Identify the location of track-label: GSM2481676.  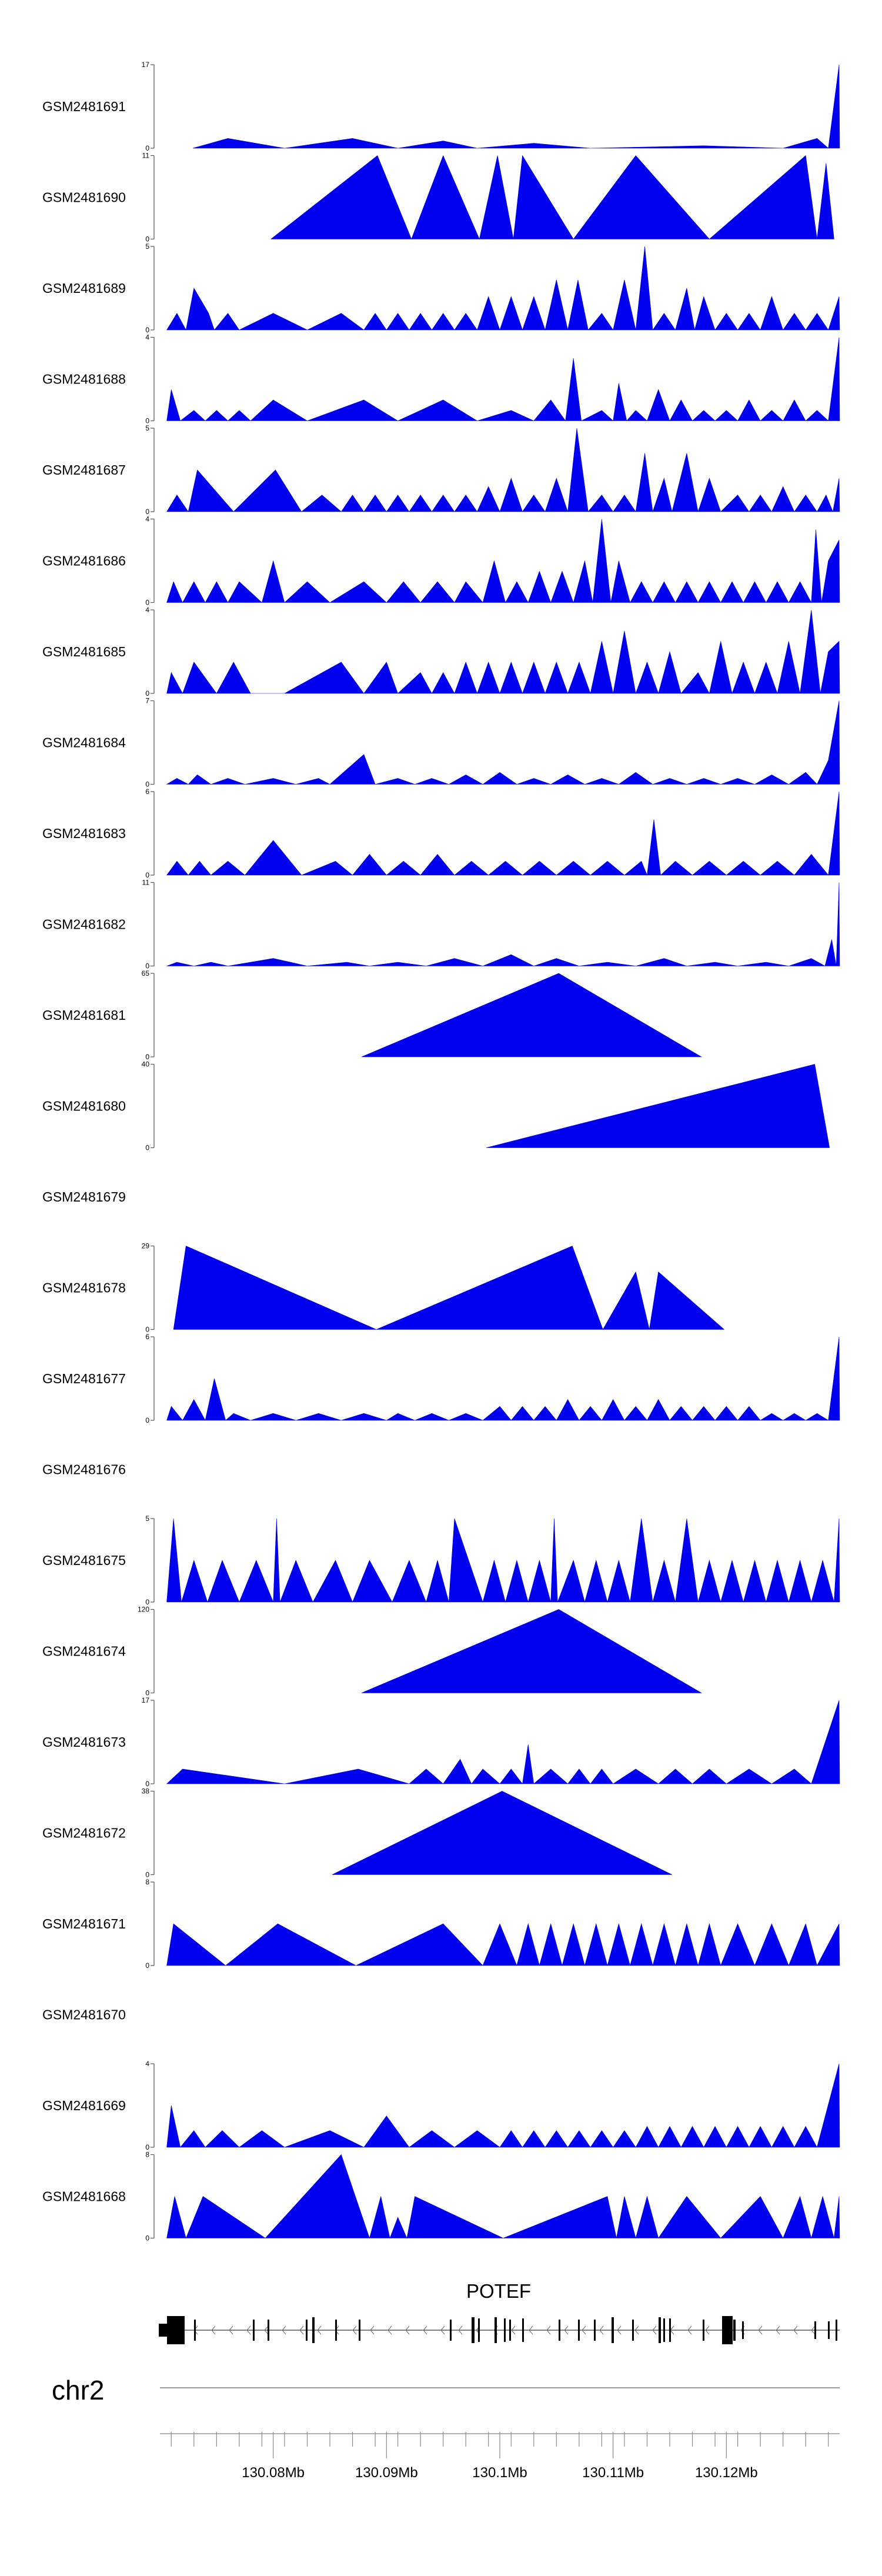
(84, 1469).